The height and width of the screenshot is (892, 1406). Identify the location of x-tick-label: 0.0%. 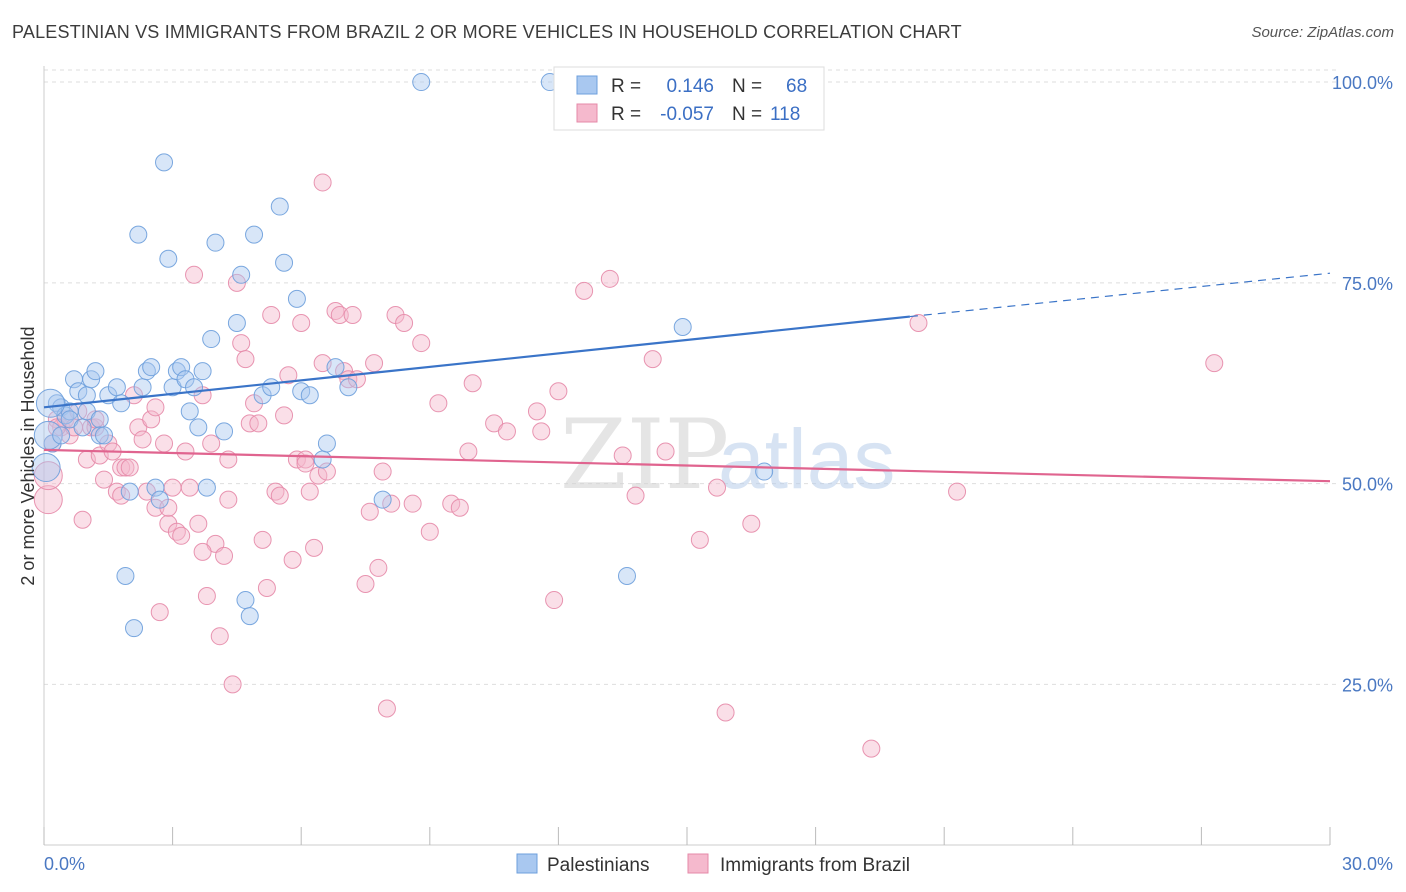
(64, 864).